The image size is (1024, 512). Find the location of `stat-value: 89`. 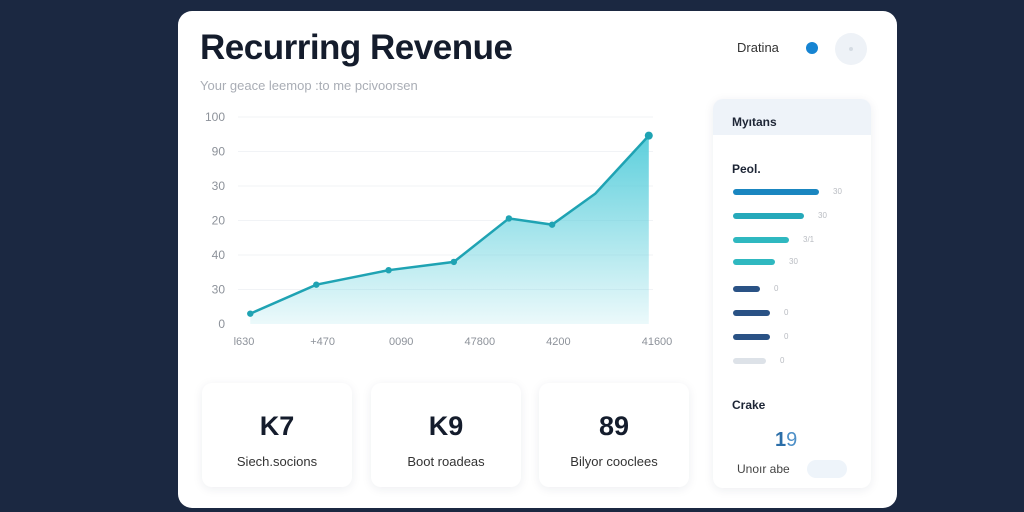

stat-value: 89 is located at coordinates (614, 426).